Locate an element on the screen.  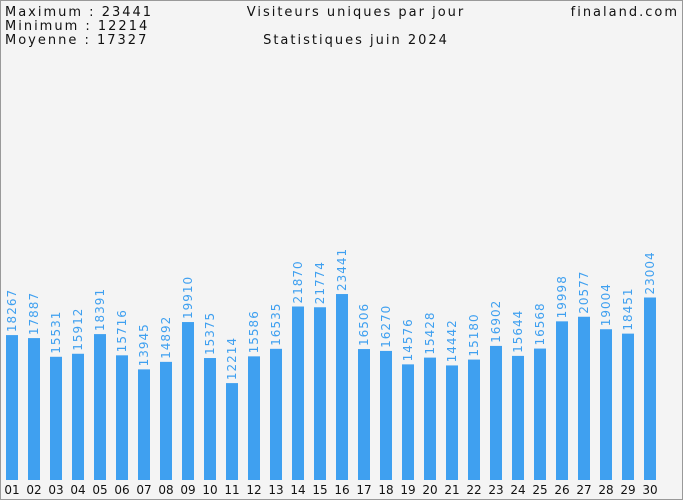
x-tick-label: 08 is located at coordinates (165, 490).